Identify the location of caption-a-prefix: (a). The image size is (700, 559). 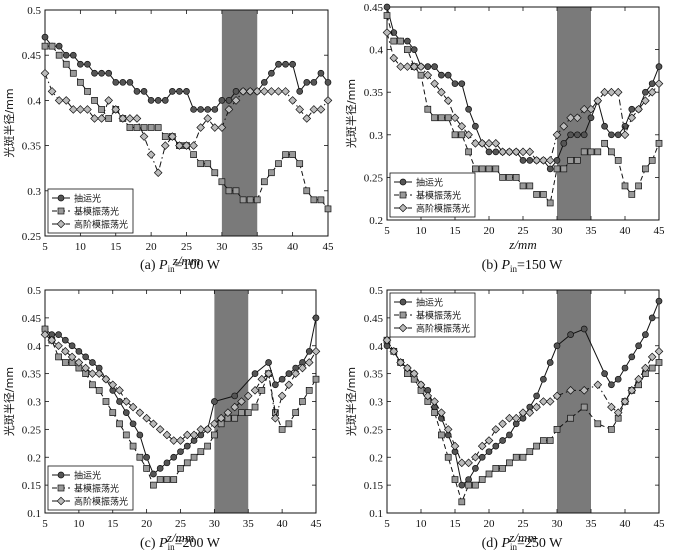
(150, 265).